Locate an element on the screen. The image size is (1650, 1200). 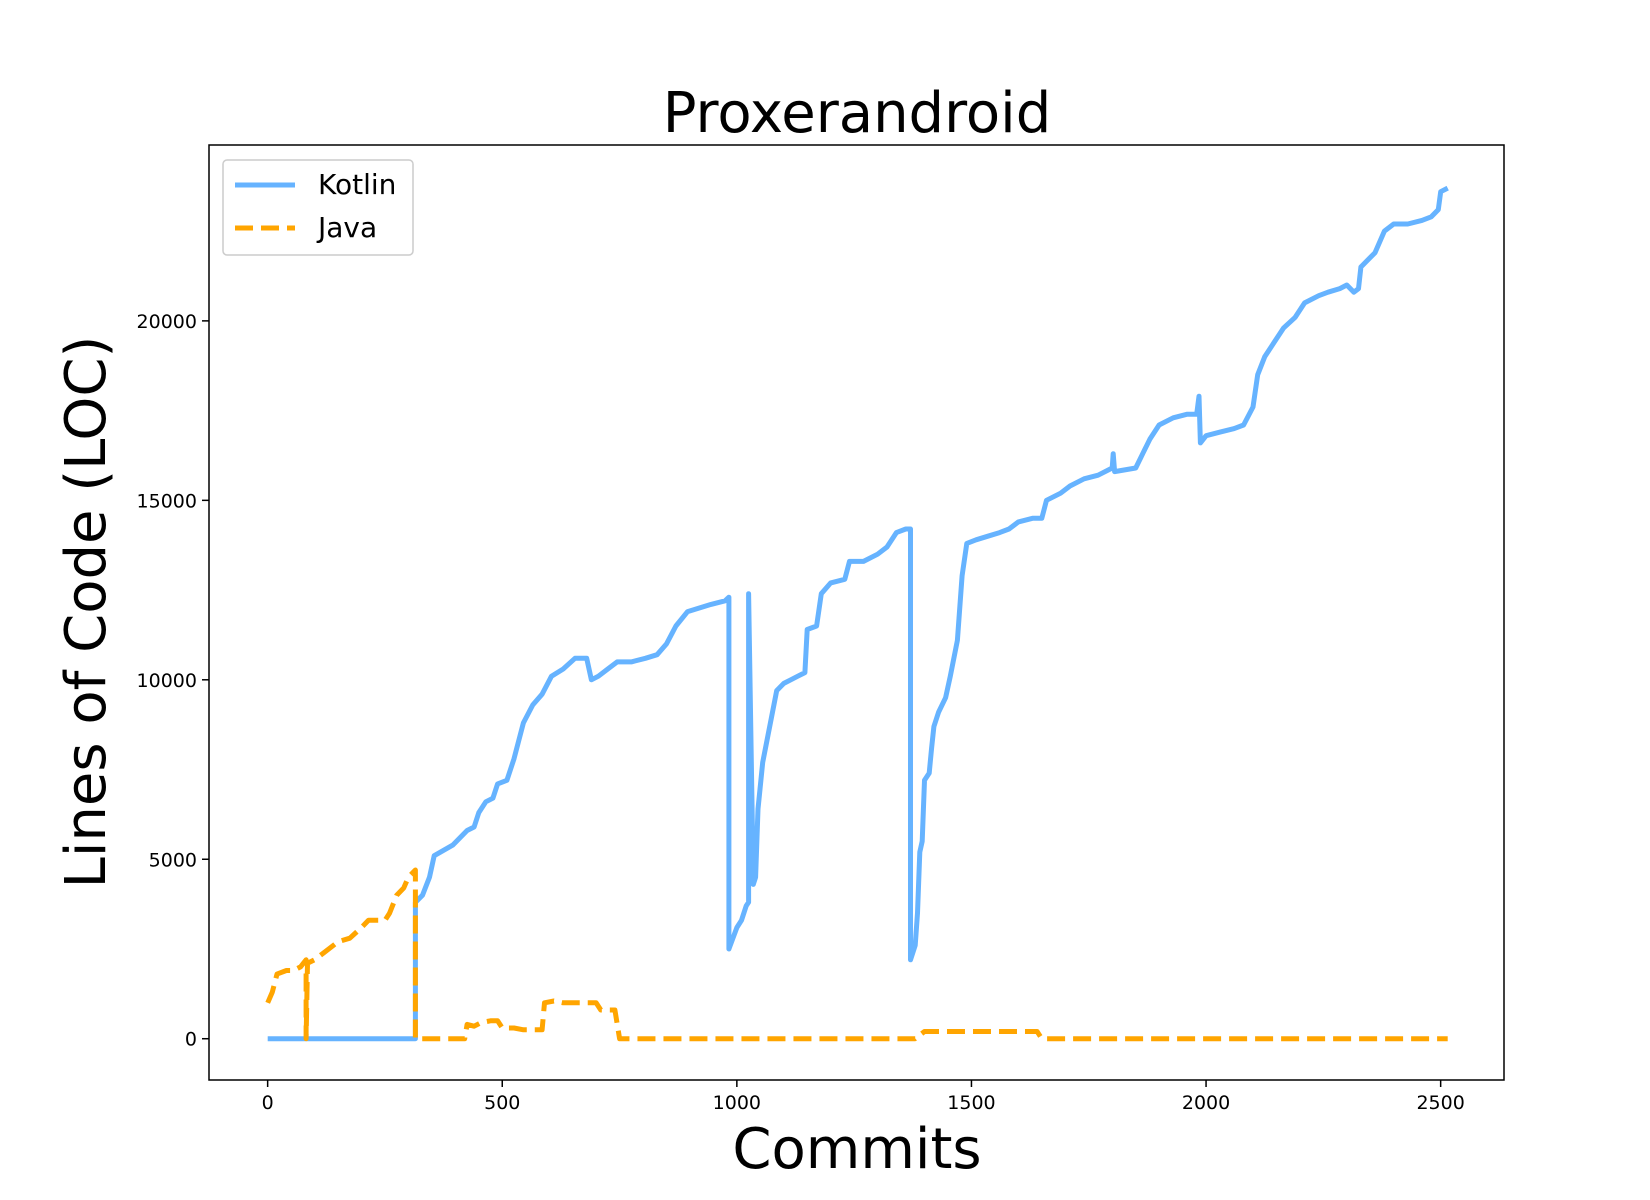
y-axis-ticks: 0 5000 10000 15000 20000 is located at coordinates (173, 681).